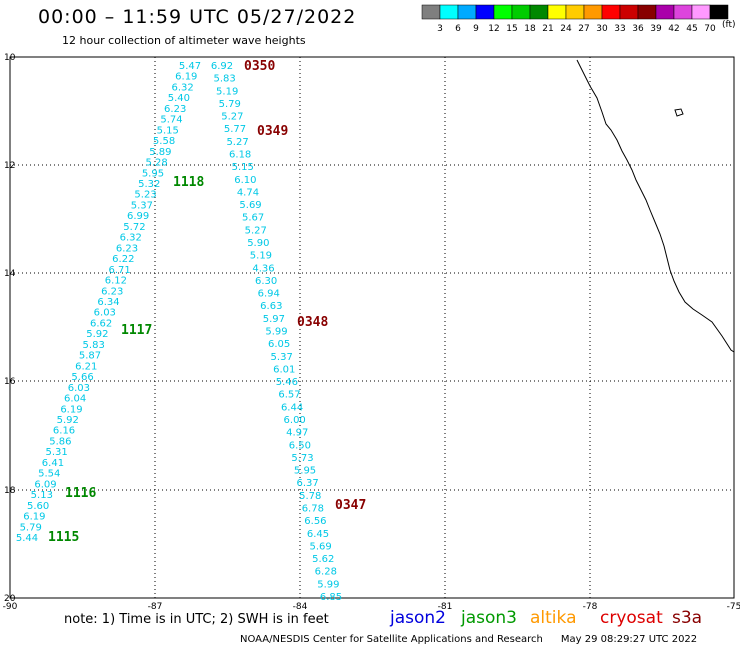 This screenshot has height=650, width=740. What do you see at coordinates (631, 618) in the screenshot?
I see `legend-cryosat: cryosat` at bounding box center [631, 618].